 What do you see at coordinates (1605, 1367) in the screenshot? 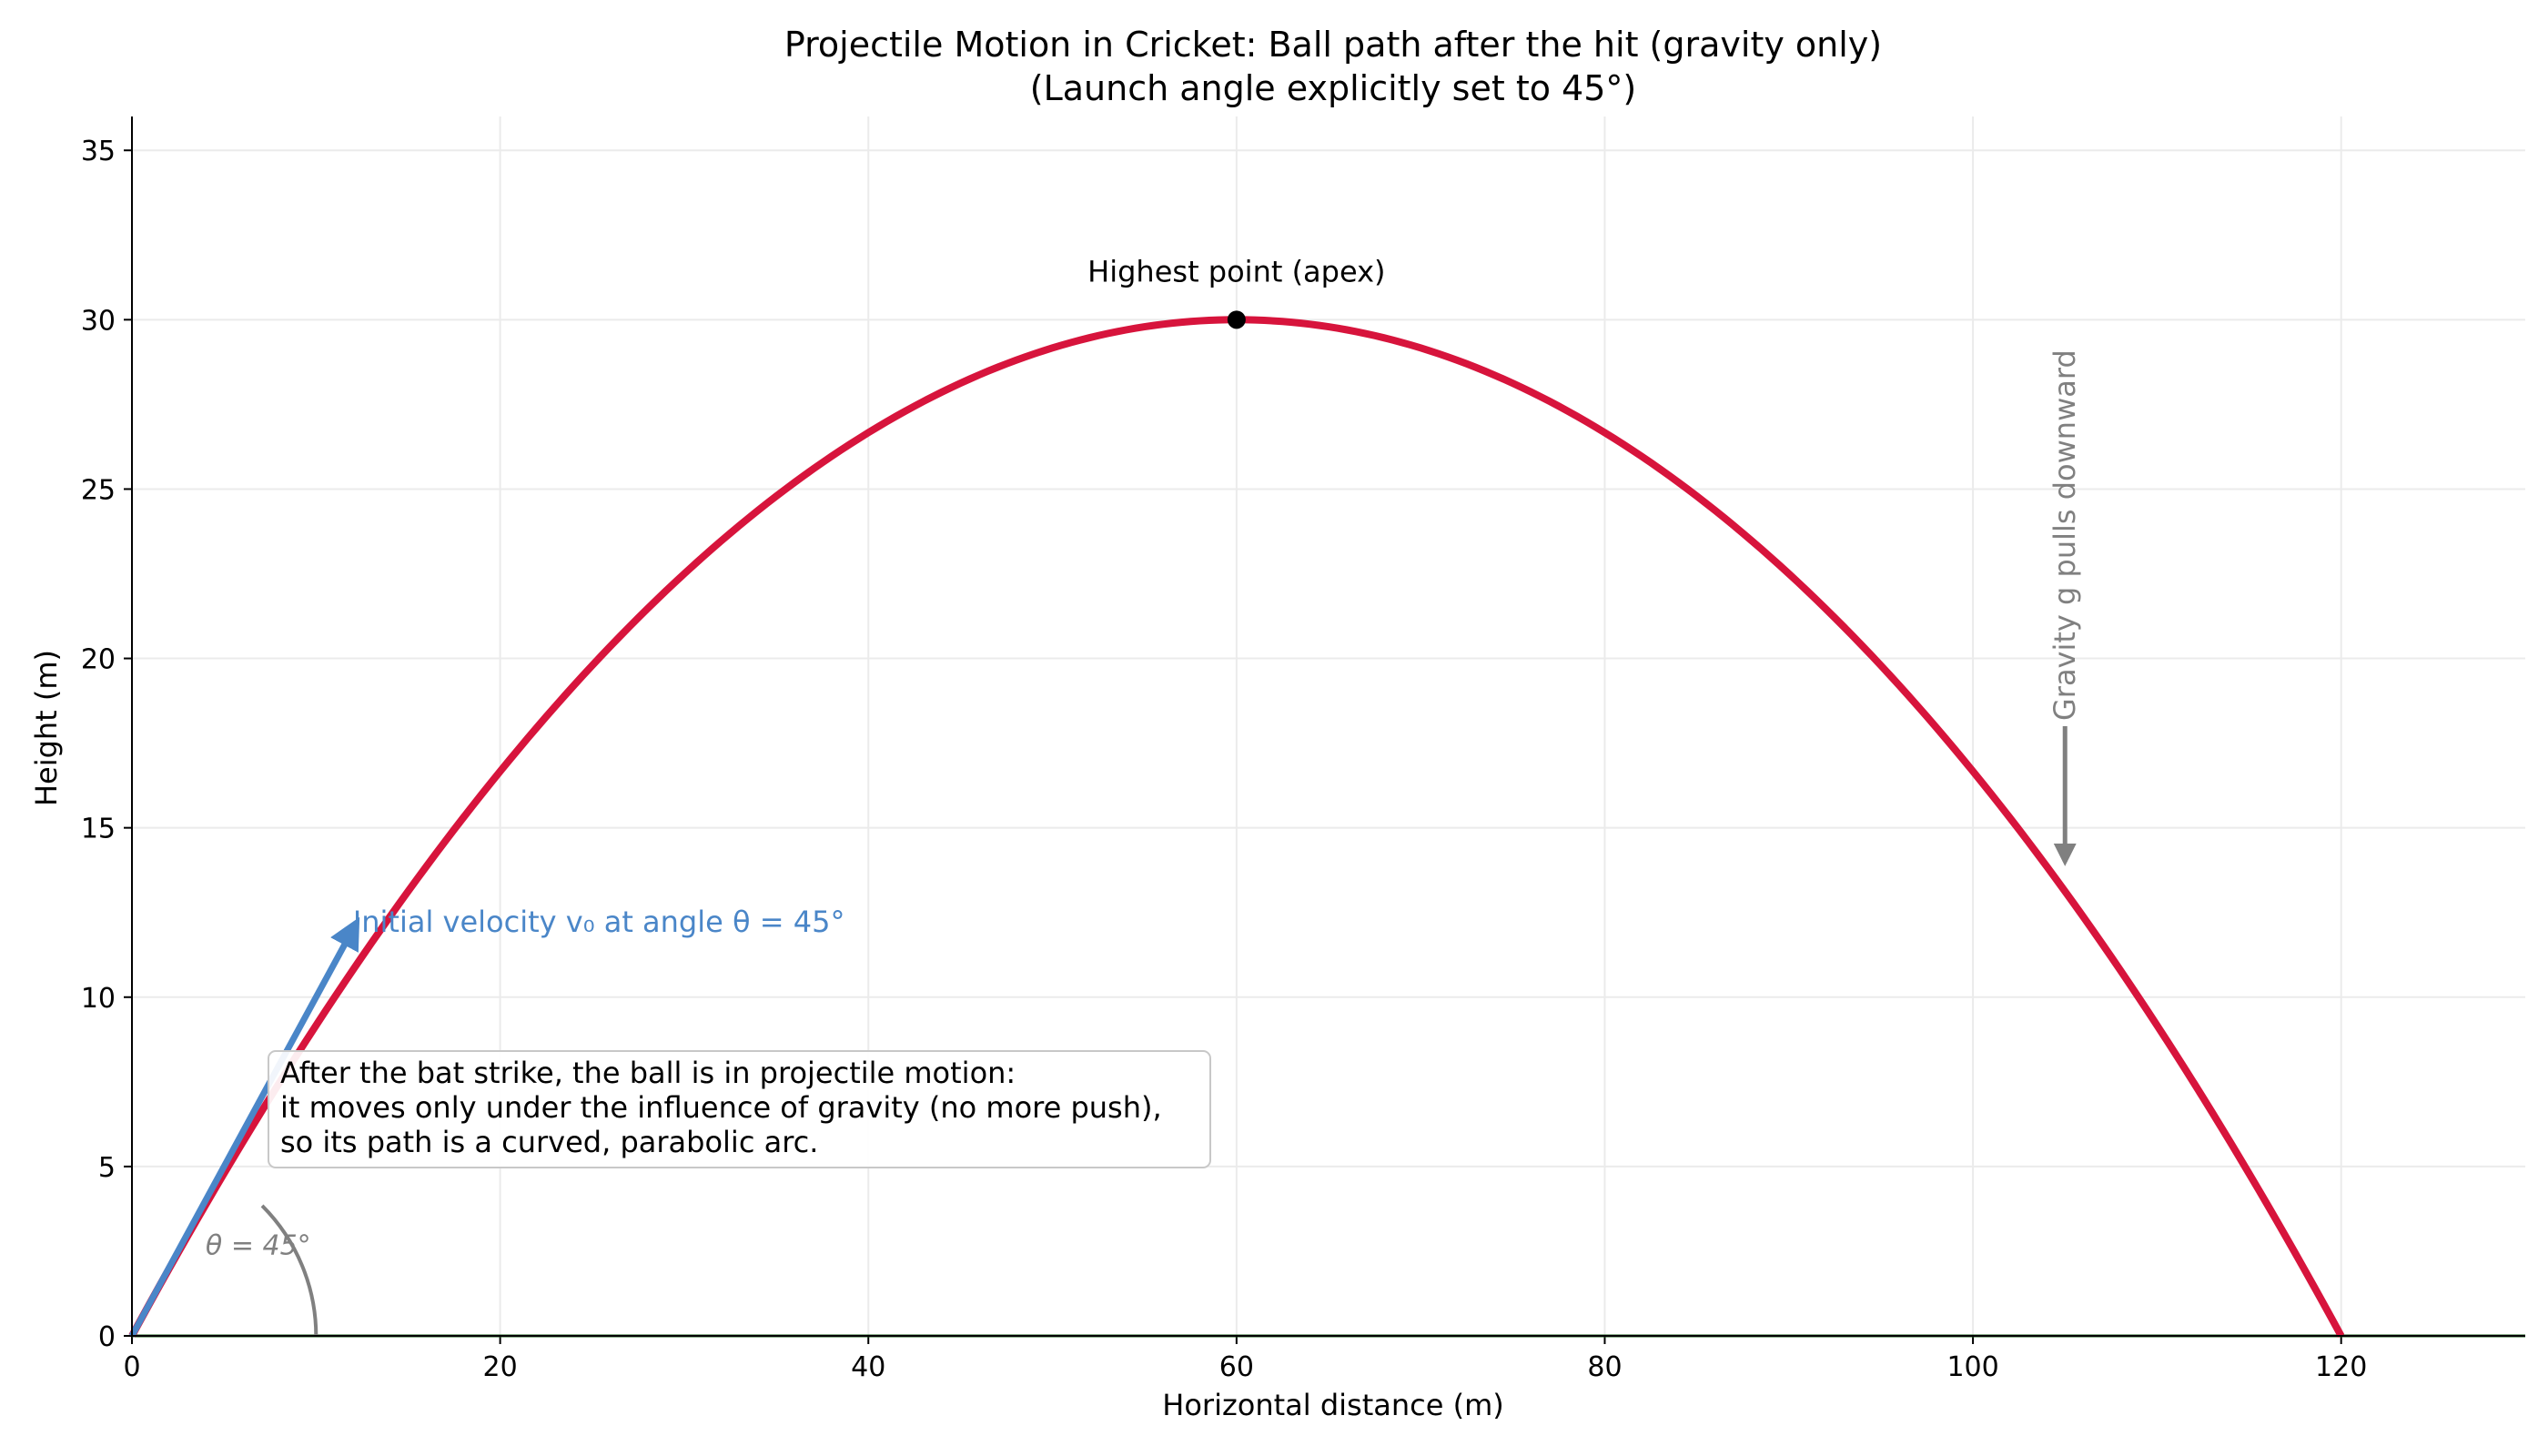
I see `x-tick-label: 80` at bounding box center [1605, 1367].